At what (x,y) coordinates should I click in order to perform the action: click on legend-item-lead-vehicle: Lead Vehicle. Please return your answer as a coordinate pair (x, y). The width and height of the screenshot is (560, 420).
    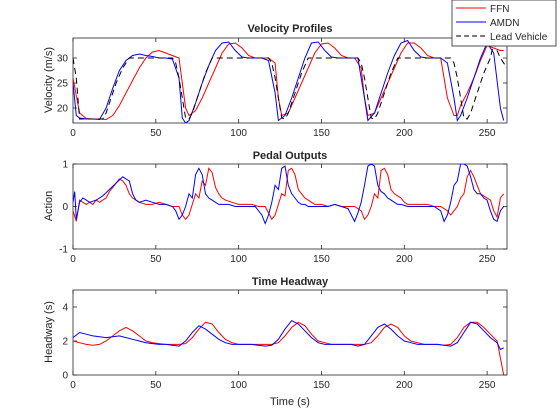
    Looking at the image, I should click on (502, 37).